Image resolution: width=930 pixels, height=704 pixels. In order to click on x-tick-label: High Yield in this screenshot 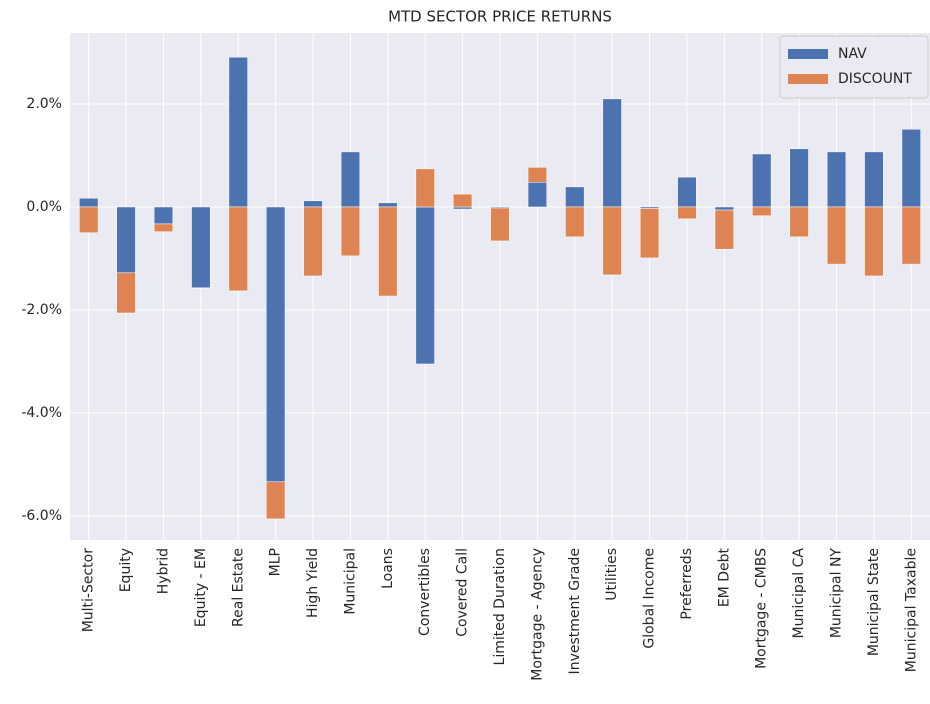, I will do `click(313, 583)`.